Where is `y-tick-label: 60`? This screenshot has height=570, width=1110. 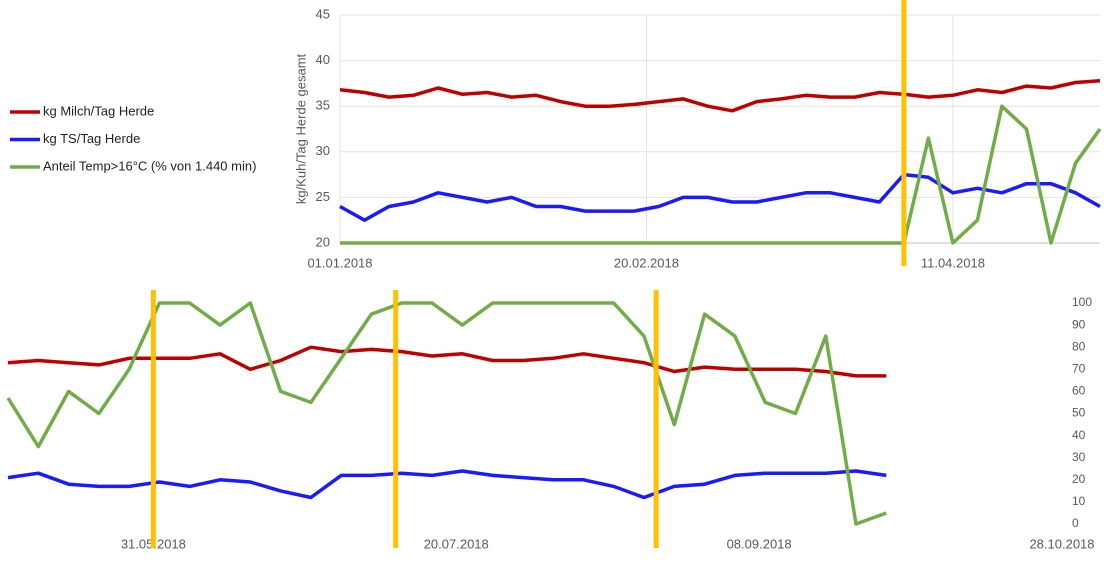
y-tick-label: 60 is located at coordinates (1079, 391).